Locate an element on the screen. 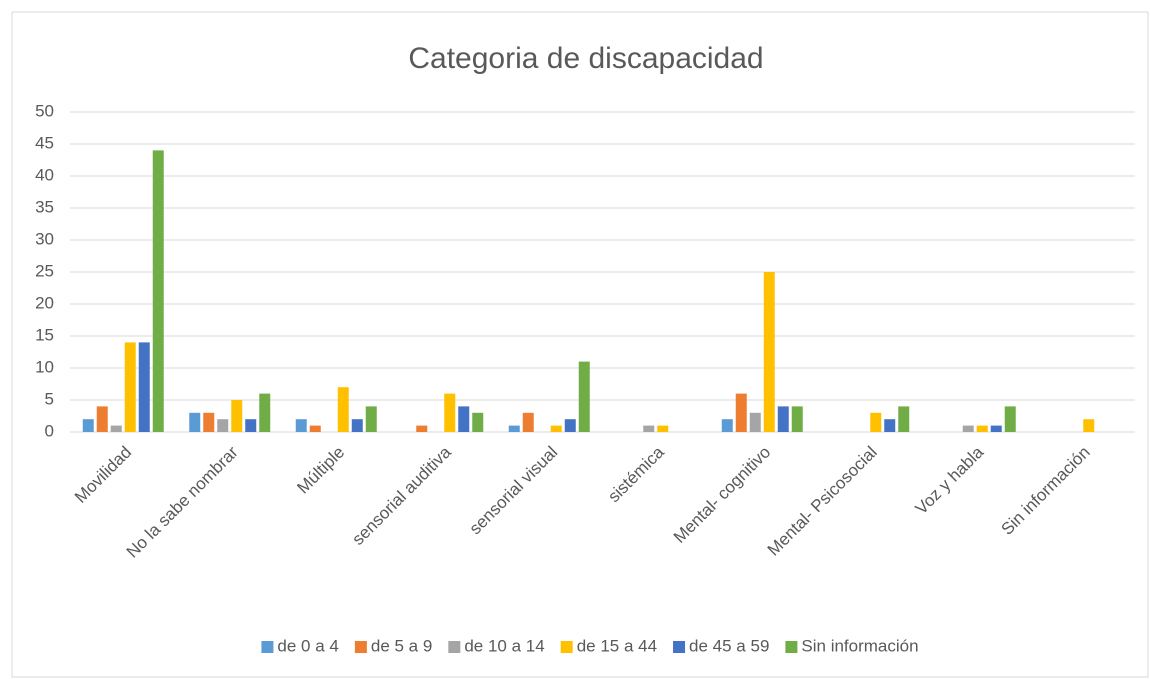  chart-title: Categoria de discapacidad is located at coordinates (585, 58).